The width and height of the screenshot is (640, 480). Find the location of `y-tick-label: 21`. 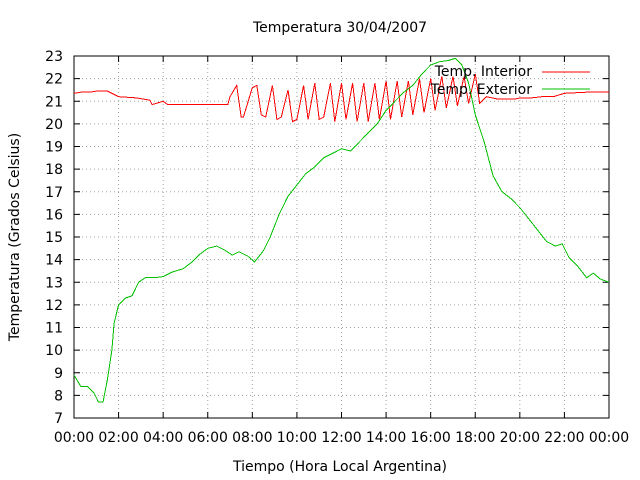

y-tick-label: 21 is located at coordinates (54, 102).